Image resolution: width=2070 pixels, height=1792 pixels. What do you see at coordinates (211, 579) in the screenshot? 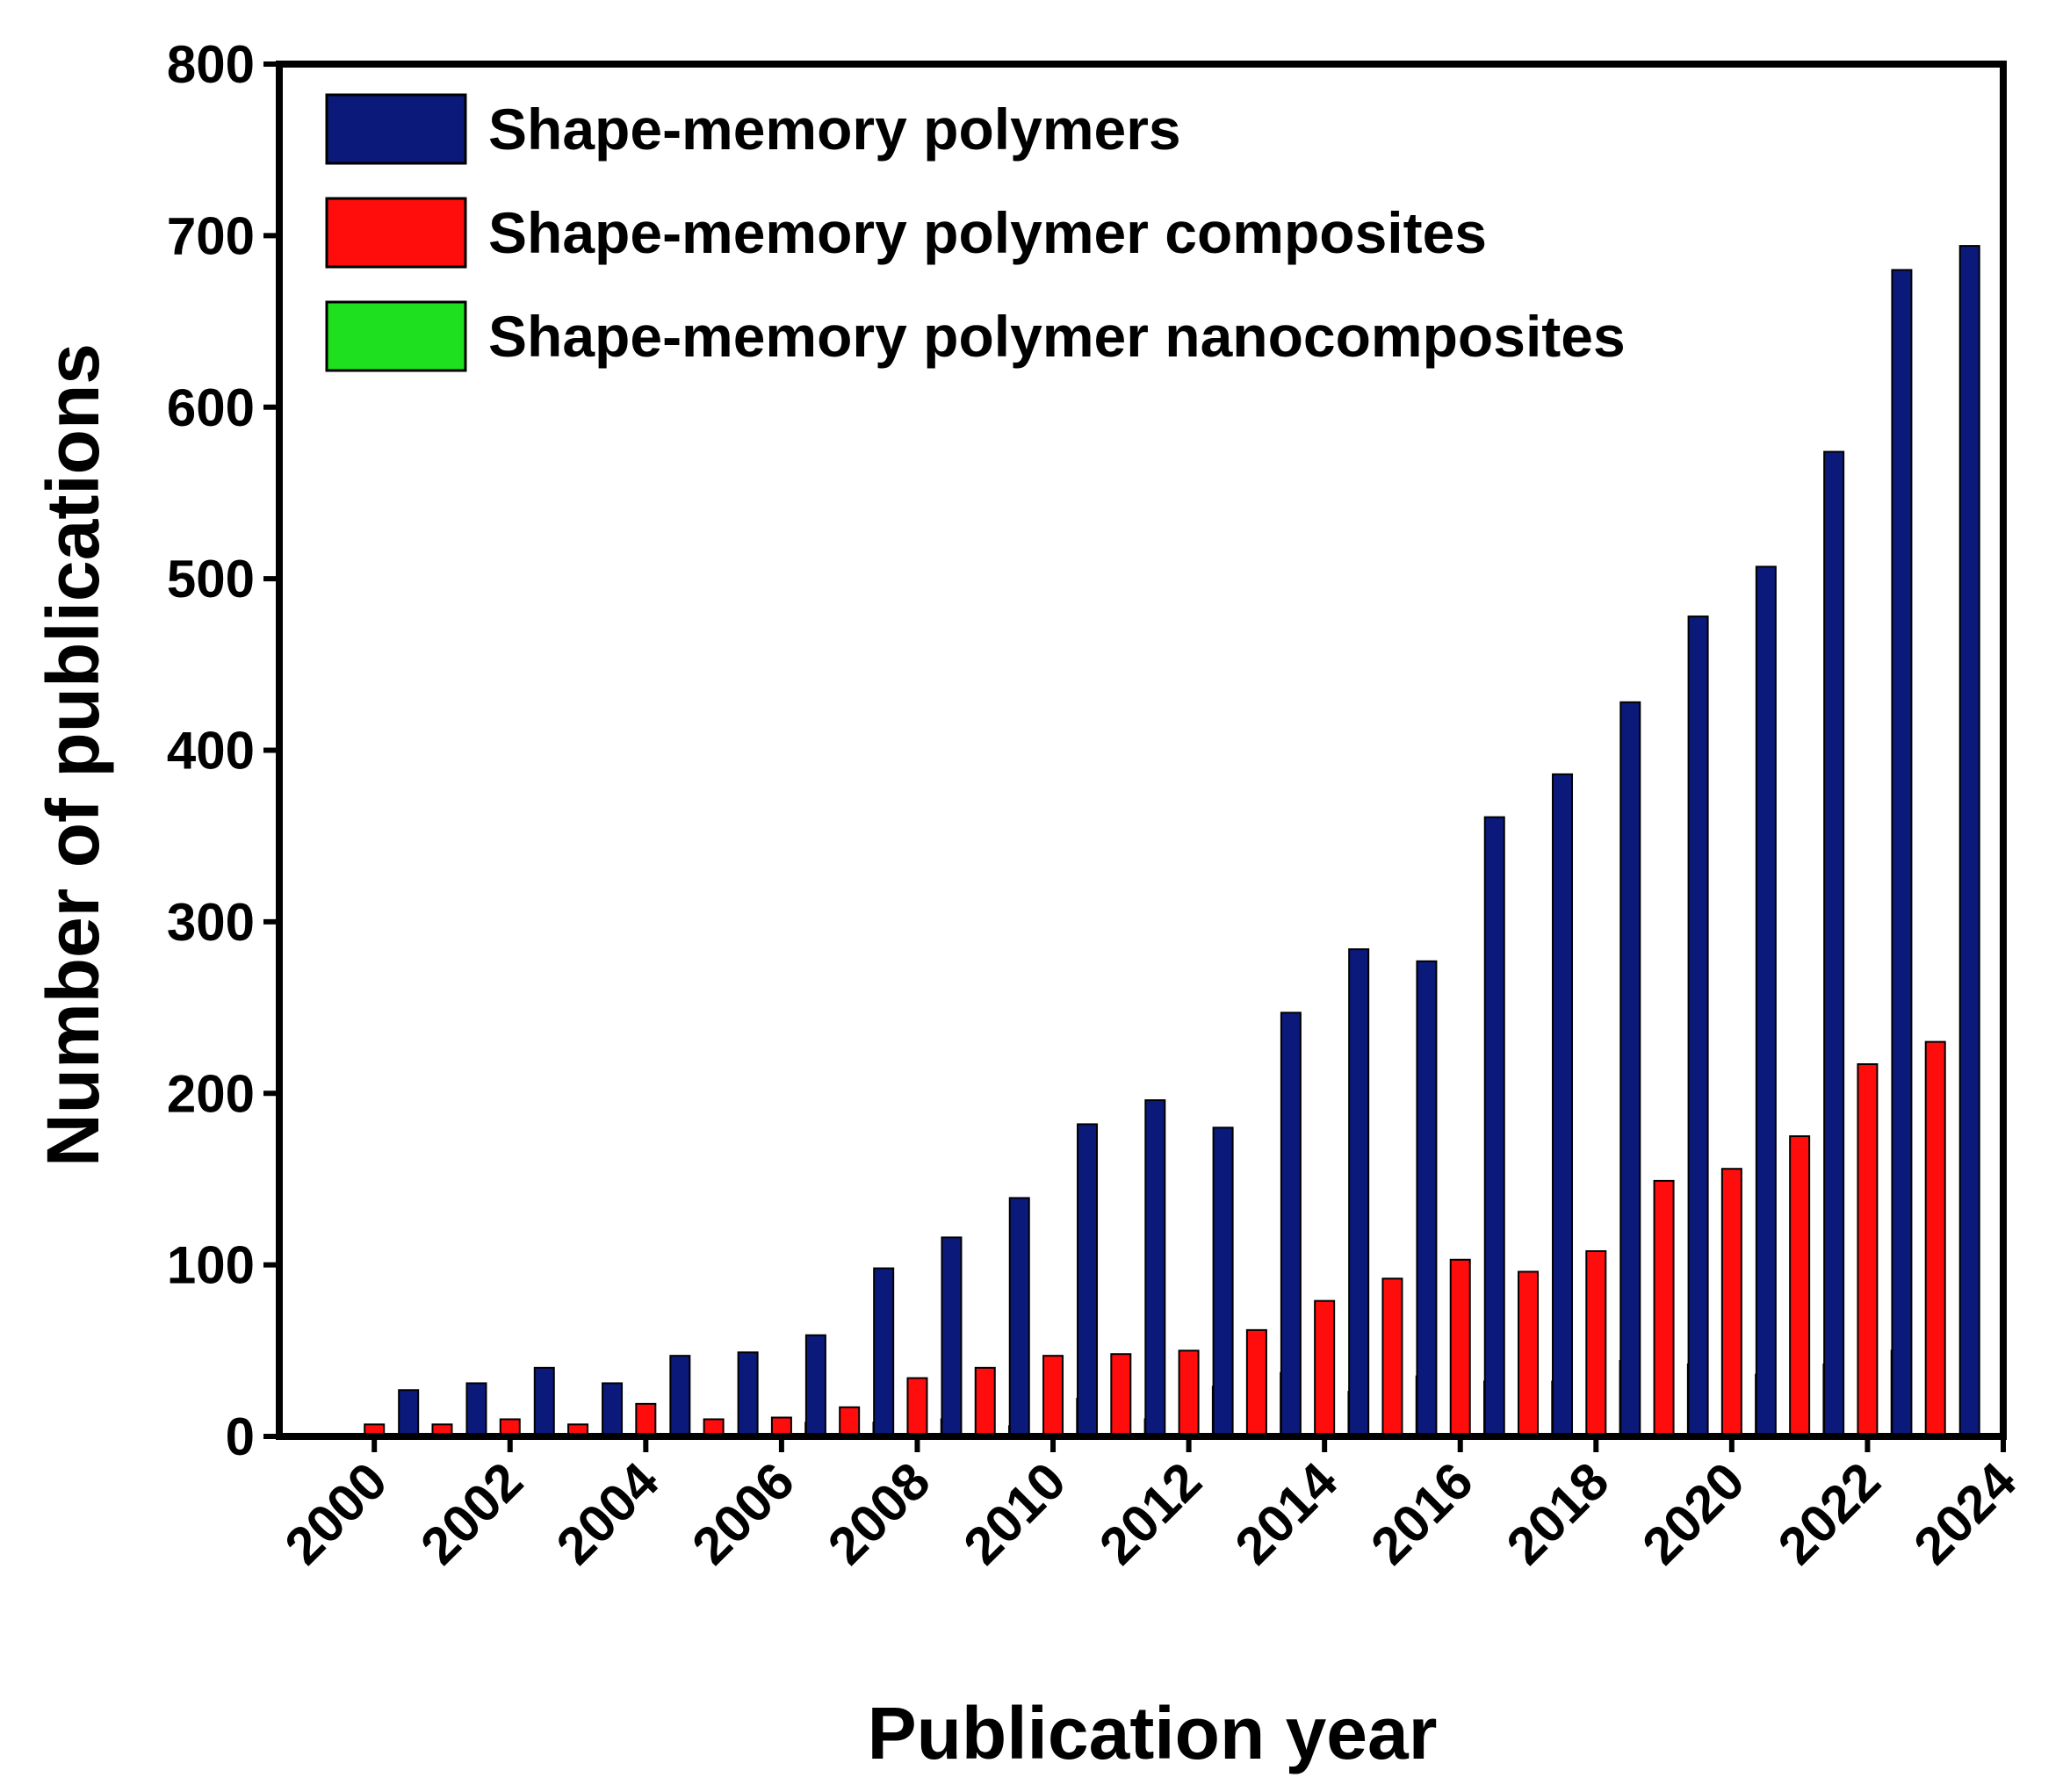
I see `y-tick-label: 500` at bounding box center [211, 579].